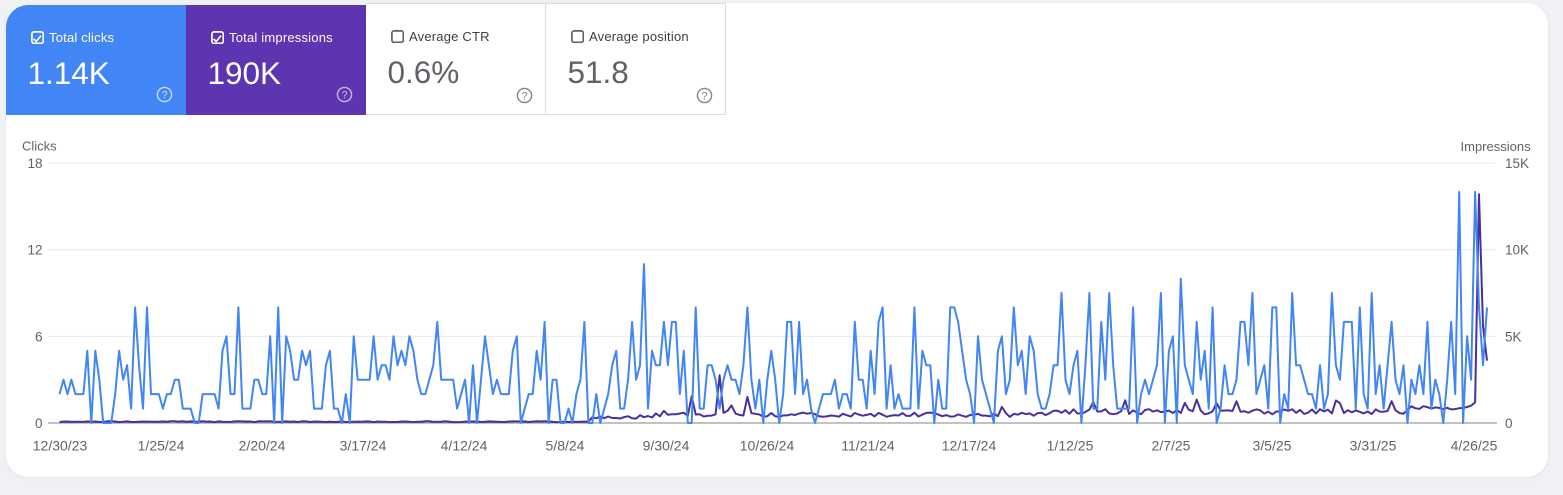  What do you see at coordinates (262, 446) in the screenshot?
I see `svg-text: 2/20/24` at bounding box center [262, 446].